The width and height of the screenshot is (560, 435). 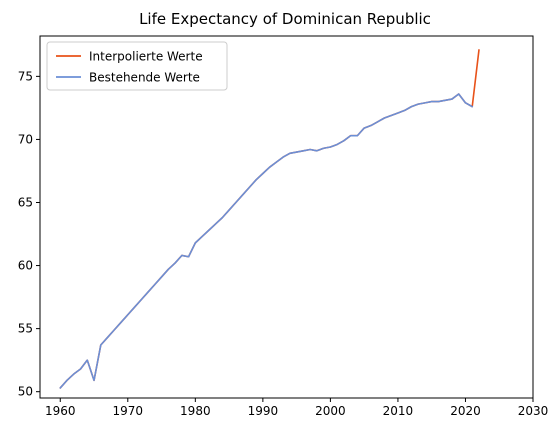 What do you see at coordinates (25, 266) in the screenshot?
I see `y-tick-label: 60` at bounding box center [25, 266].